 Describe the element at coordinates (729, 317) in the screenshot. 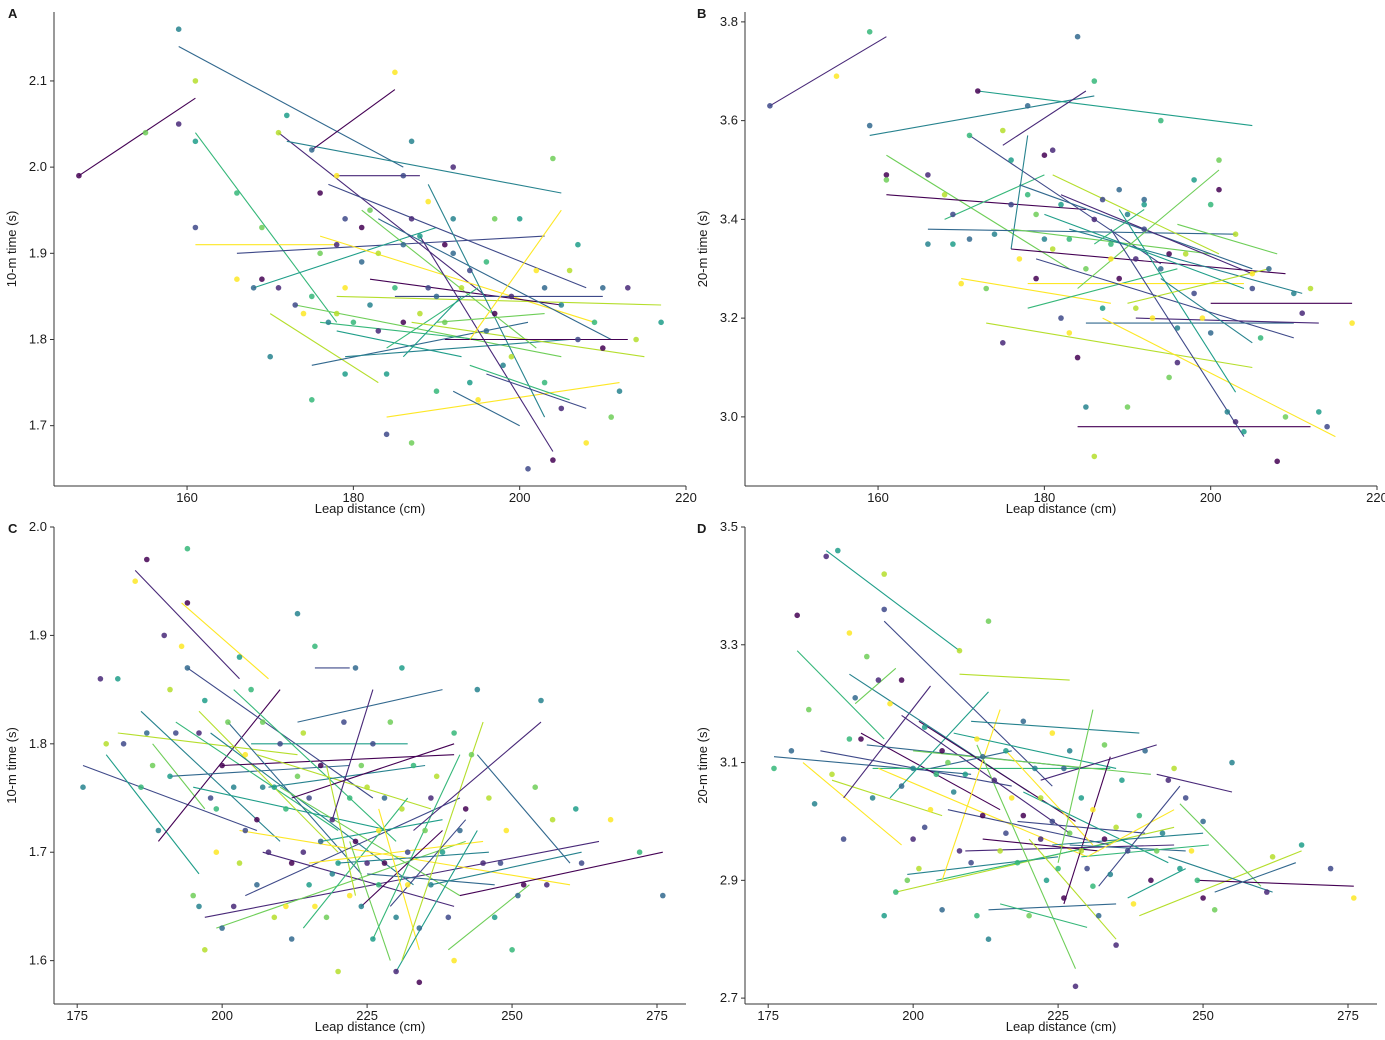

I see `y-tick-label: 3.2` at that location.